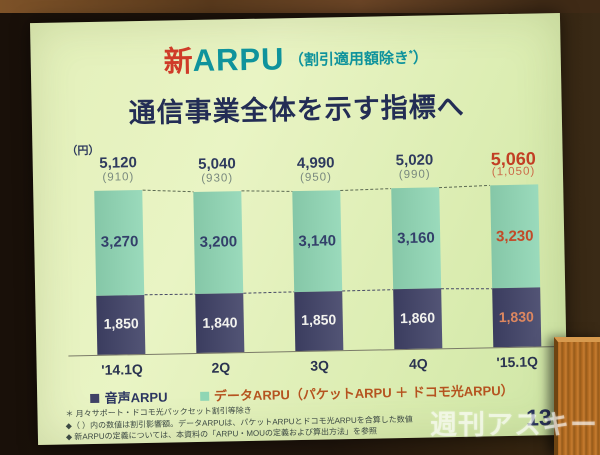 The width and height of the screenshot is (600, 455). I want to click on voice-arpu-swatch, so click(95, 398).